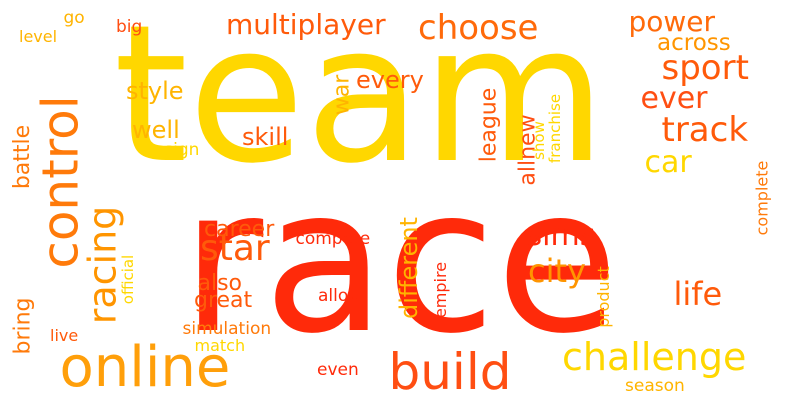  Describe the element at coordinates (101, 265) in the screenshot. I see `word-racing: racing` at that location.